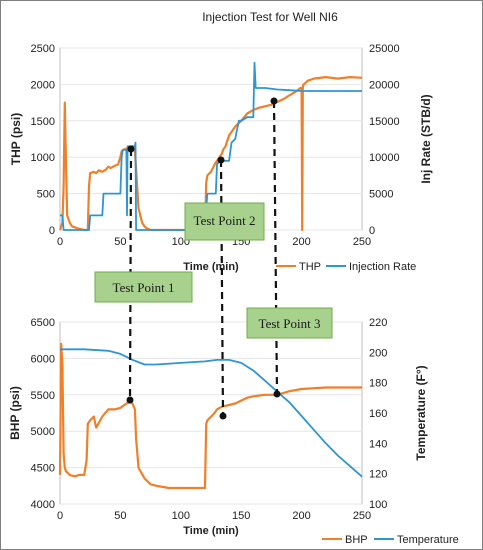  I want to click on callout-label-1: Test Point 1, so click(144, 287).